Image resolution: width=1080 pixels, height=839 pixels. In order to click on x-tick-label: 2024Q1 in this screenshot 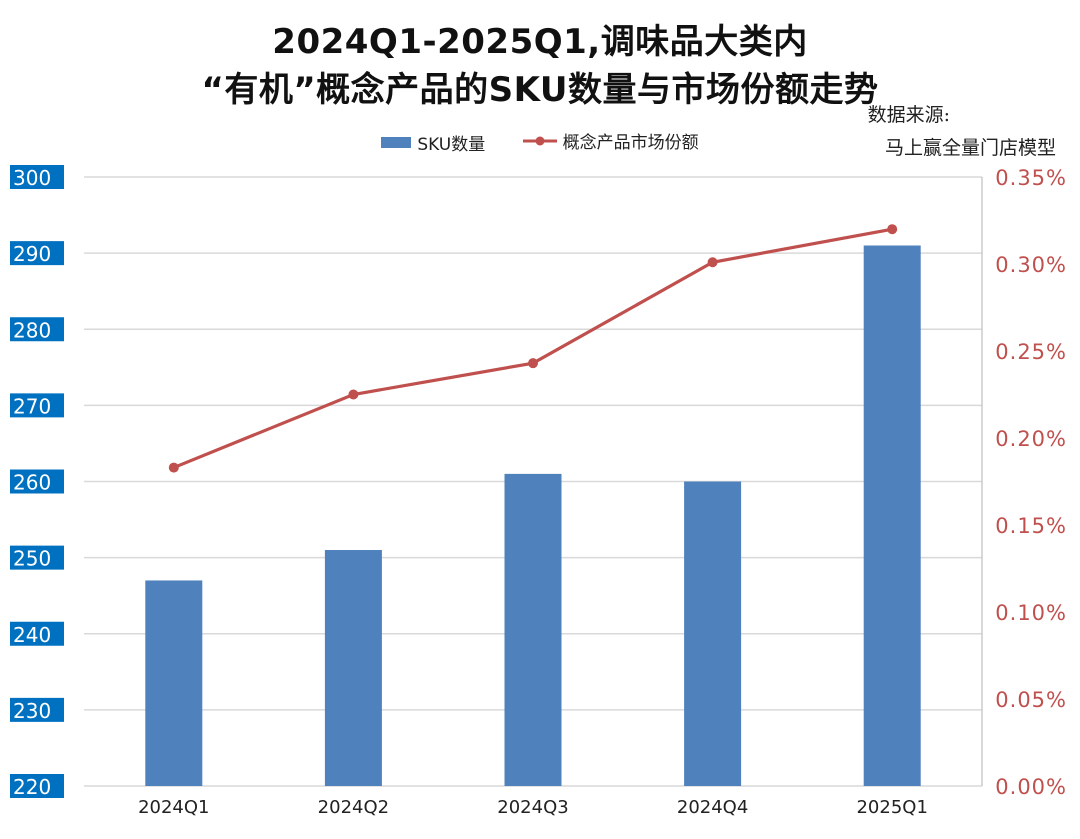, I will do `click(173, 807)`.